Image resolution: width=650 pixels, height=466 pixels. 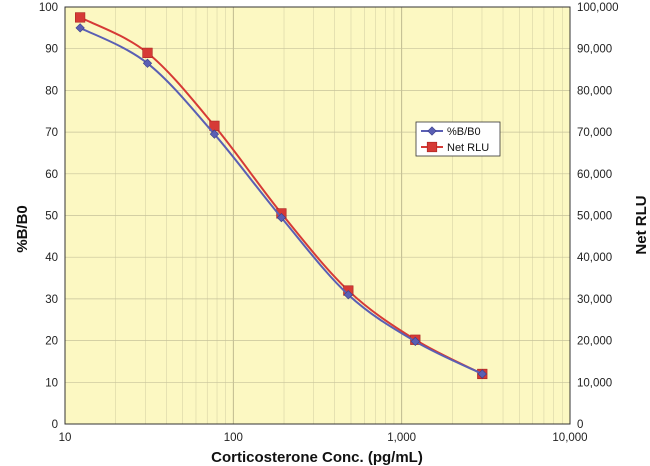 What do you see at coordinates (51, 91) in the screenshot?
I see `y-tick-label: 80` at bounding box center [51, 91].